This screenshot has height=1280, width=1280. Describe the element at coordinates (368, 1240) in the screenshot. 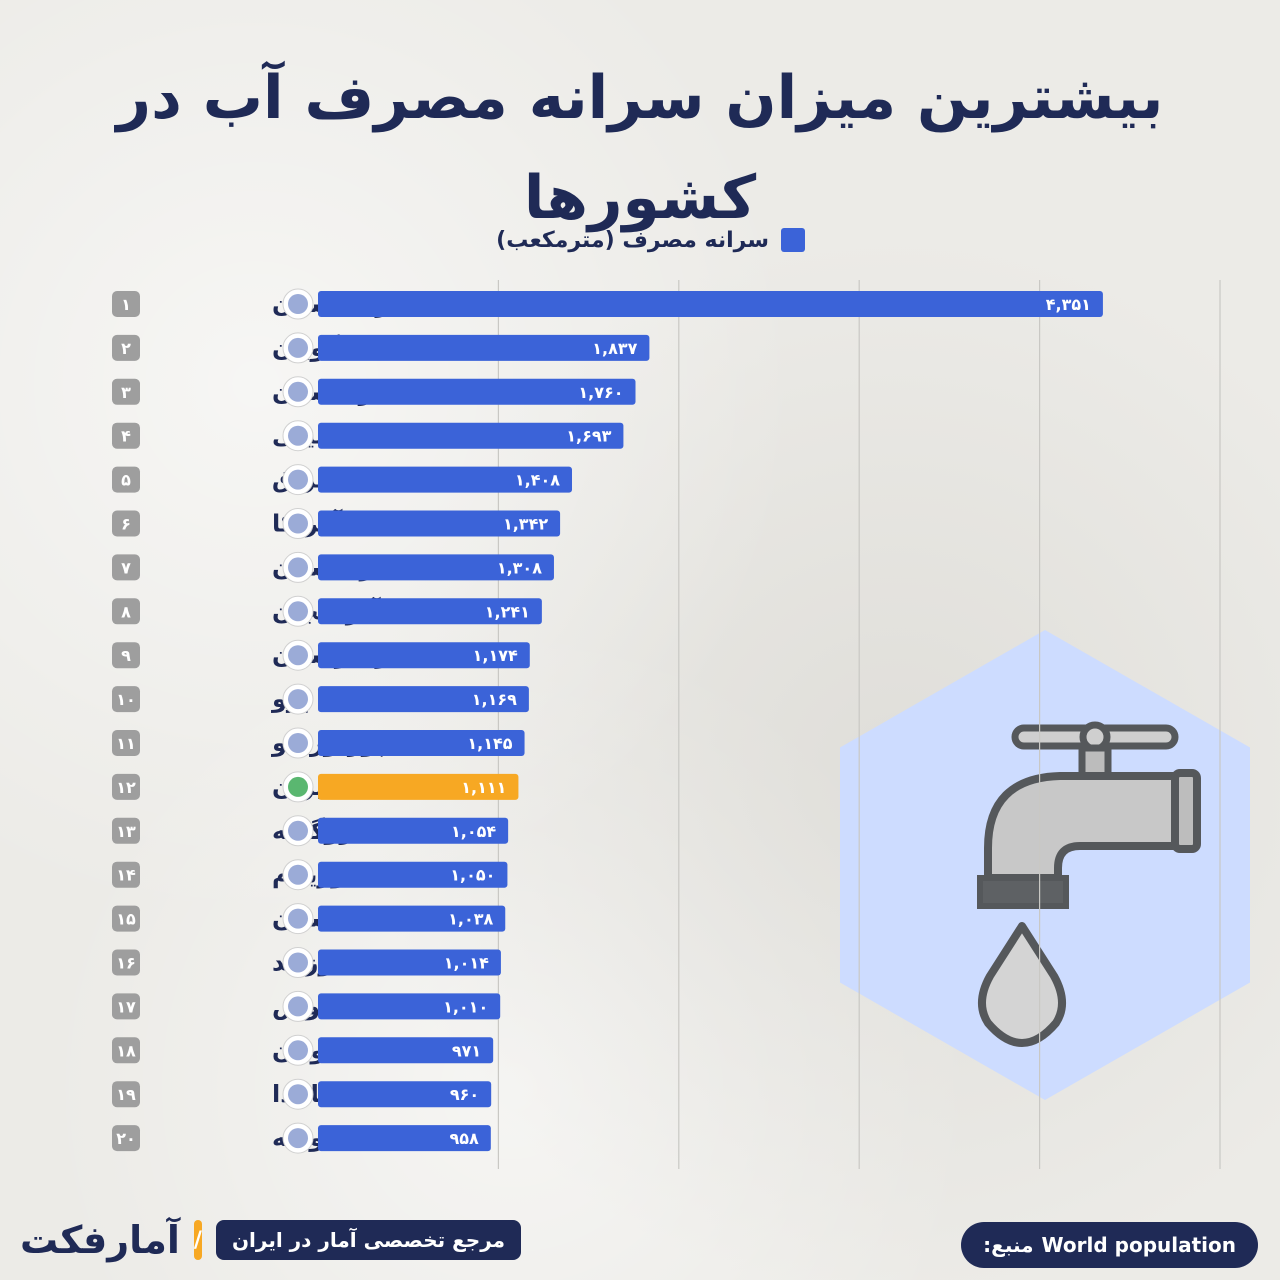

I see `brand-tagline: مرجع تخصصی آمار در ایران` at that location.